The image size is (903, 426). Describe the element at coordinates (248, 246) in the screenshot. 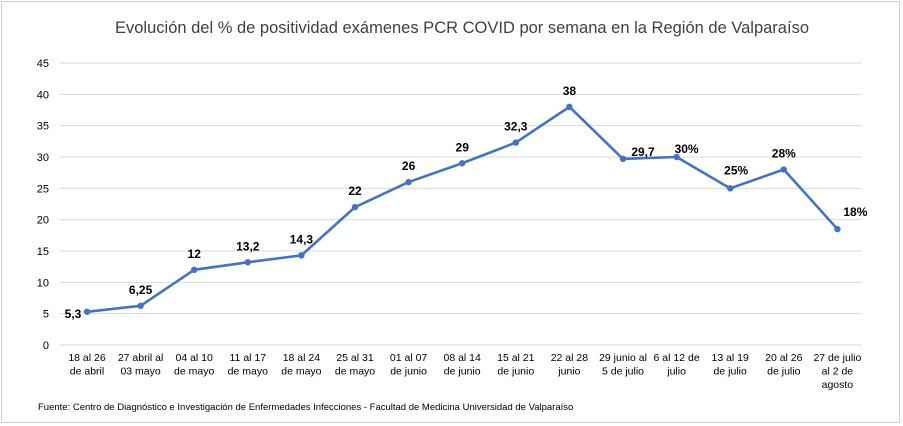

I see `data-label: 13,2` at that location.